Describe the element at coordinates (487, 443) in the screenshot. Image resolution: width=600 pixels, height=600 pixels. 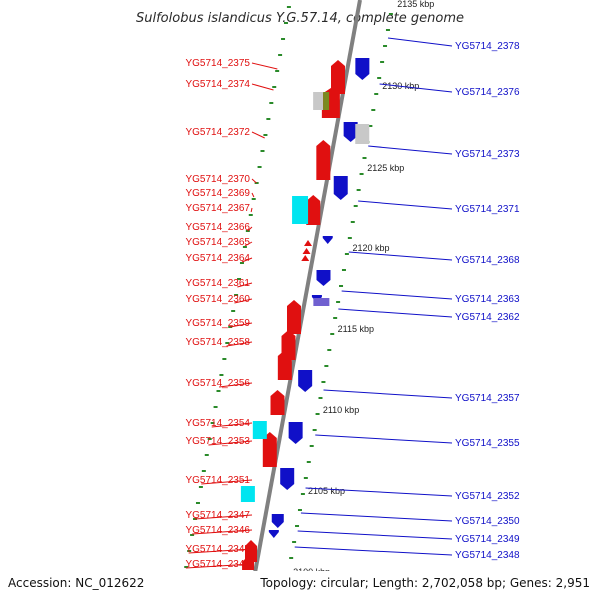
I see `gene-label: YG5714_2355` at that location.